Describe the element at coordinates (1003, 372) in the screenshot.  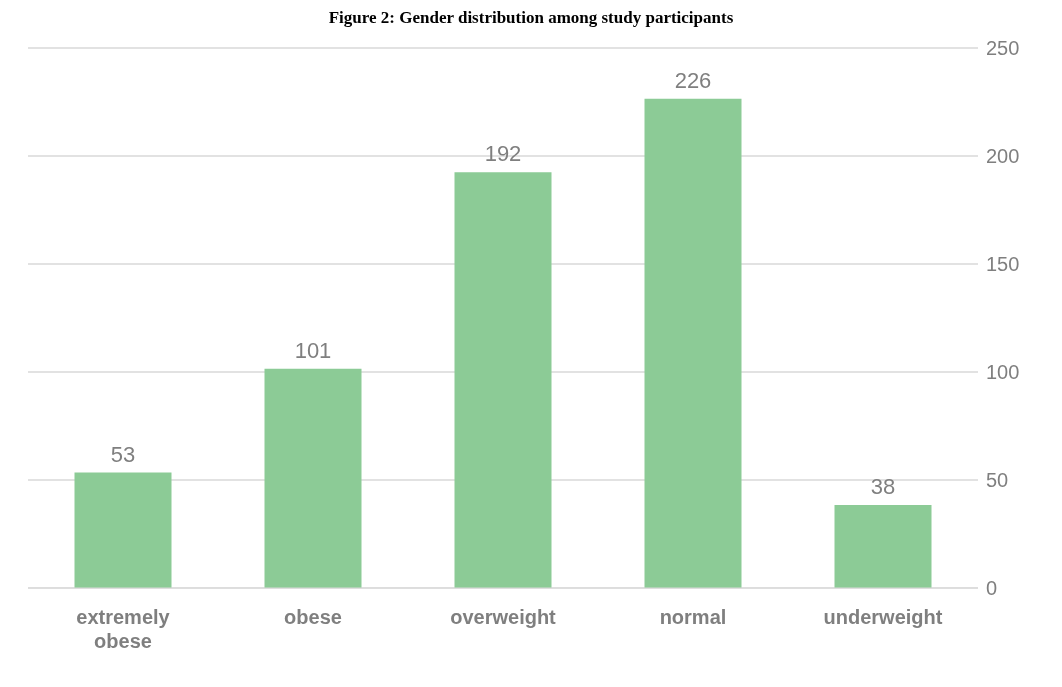
I see `y-tick-label: 100` at that location.